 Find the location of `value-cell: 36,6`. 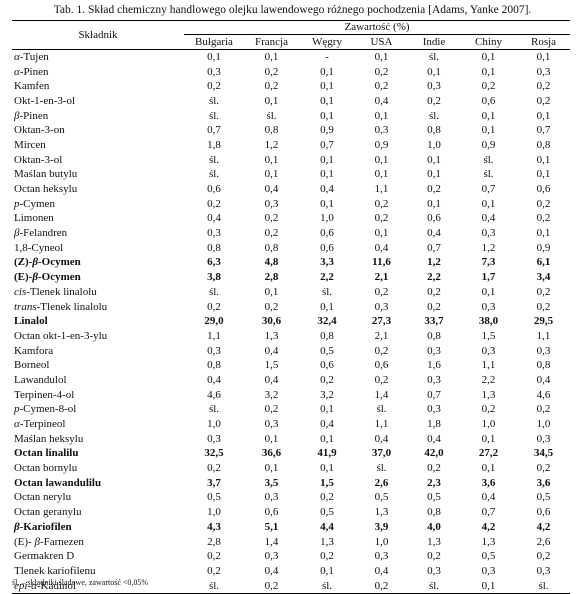

value-cell: 36,6 is located at coordinates (271, 453).